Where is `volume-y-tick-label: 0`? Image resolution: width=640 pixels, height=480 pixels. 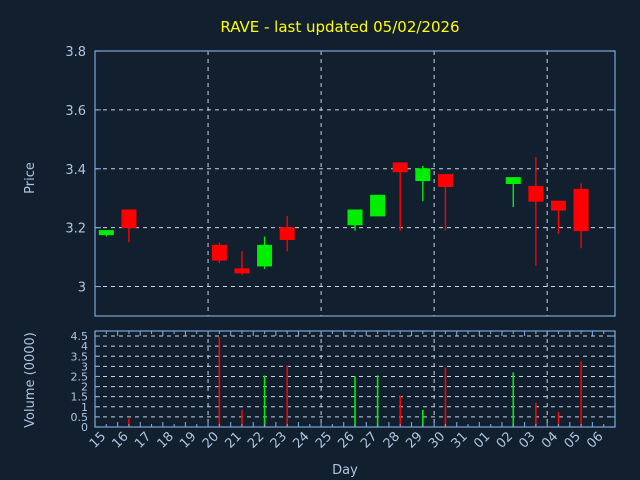
volume-y-tick-label: 0 is located at coordinates (84, 427).